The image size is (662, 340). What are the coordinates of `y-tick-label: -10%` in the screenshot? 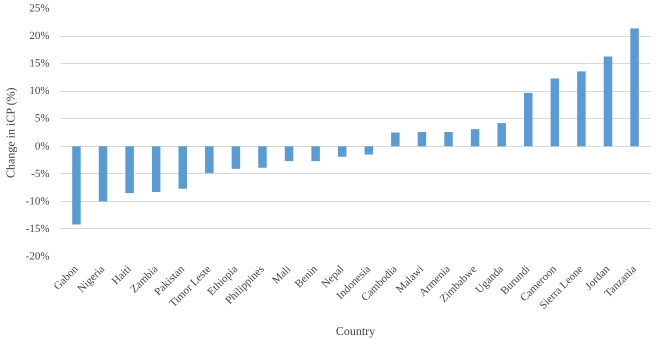 It's located at (38, 201).